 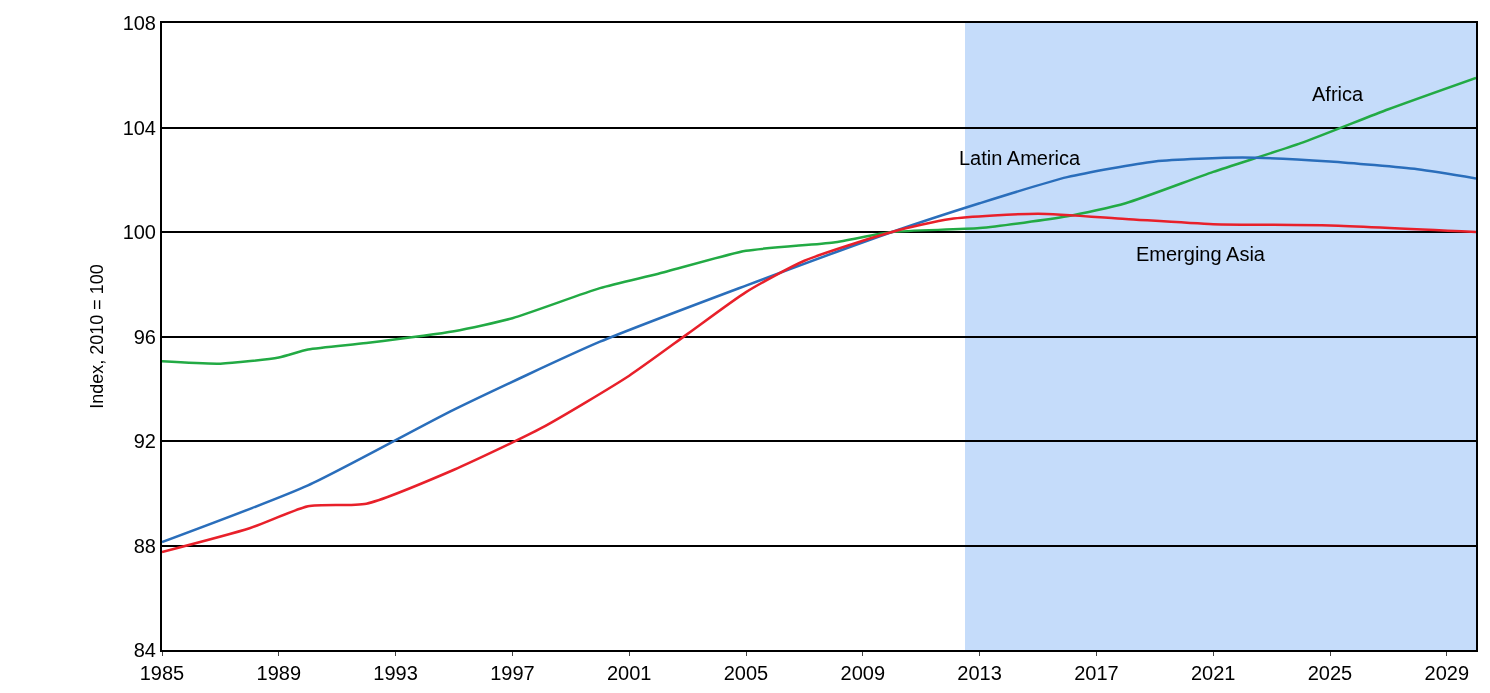 What do you see at coordinates (97, 336) in the screenshot?
I see `y-axis-title: Index, 2010 = 100` at bounding box center [97, 336].